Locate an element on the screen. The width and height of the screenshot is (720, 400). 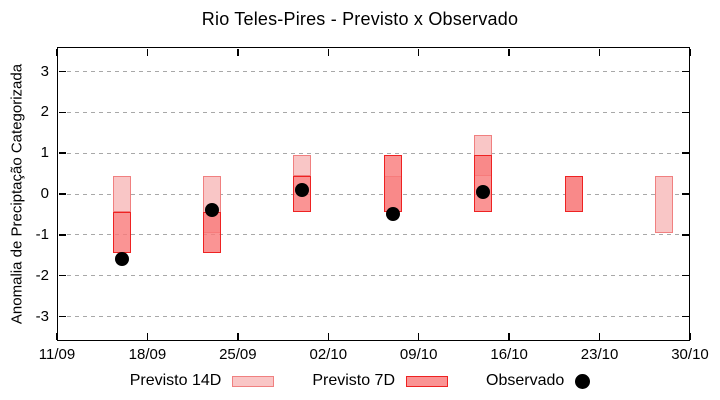
legend-dot-observado-icon is located at coordinates (583, 381).